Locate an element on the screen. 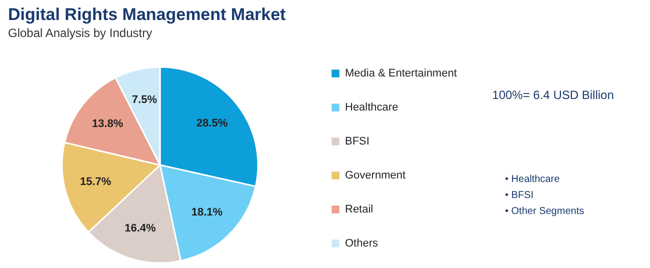 This screenshot has height=268, width=650. legend-label: Others is located at coordinates (362, 244).